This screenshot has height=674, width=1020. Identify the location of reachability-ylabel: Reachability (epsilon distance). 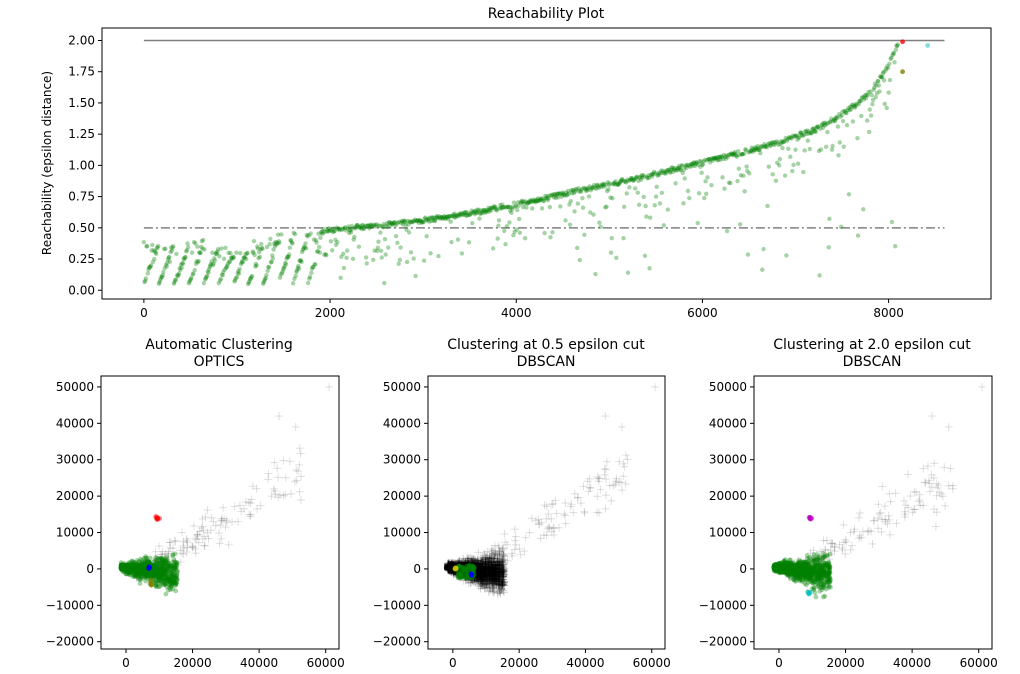
(47, 163).